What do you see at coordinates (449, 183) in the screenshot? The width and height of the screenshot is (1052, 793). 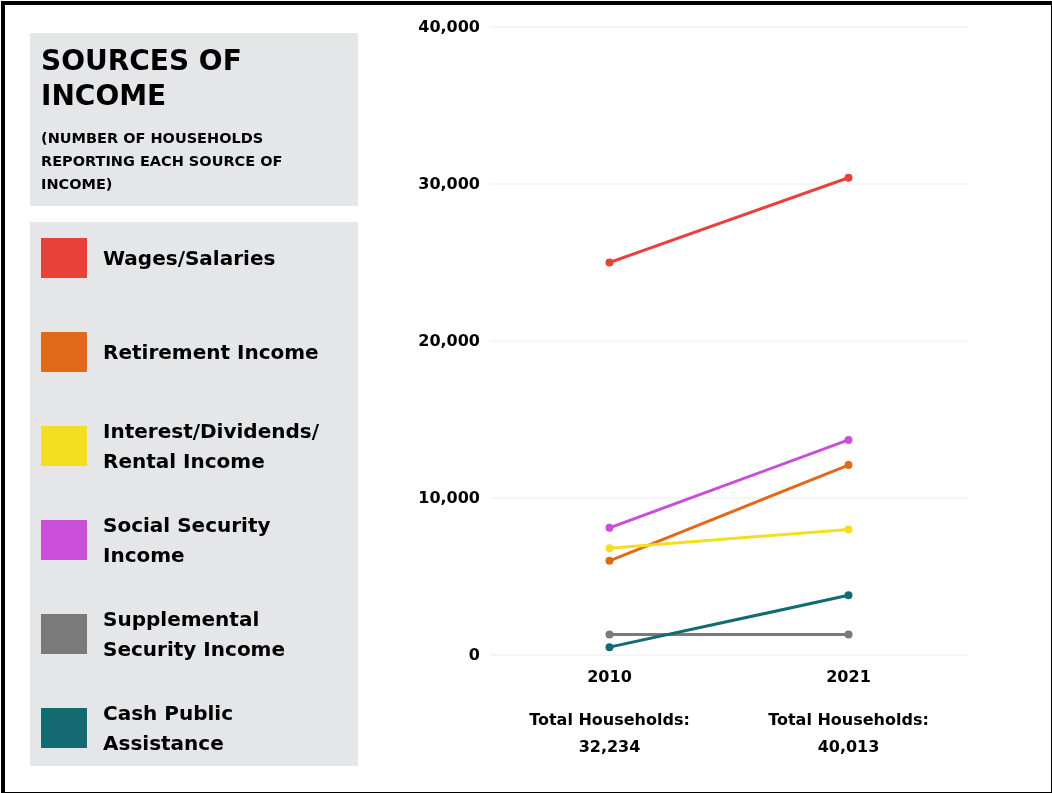 I see `y-tick-label: 30,000` at bounding box center [449, 183].